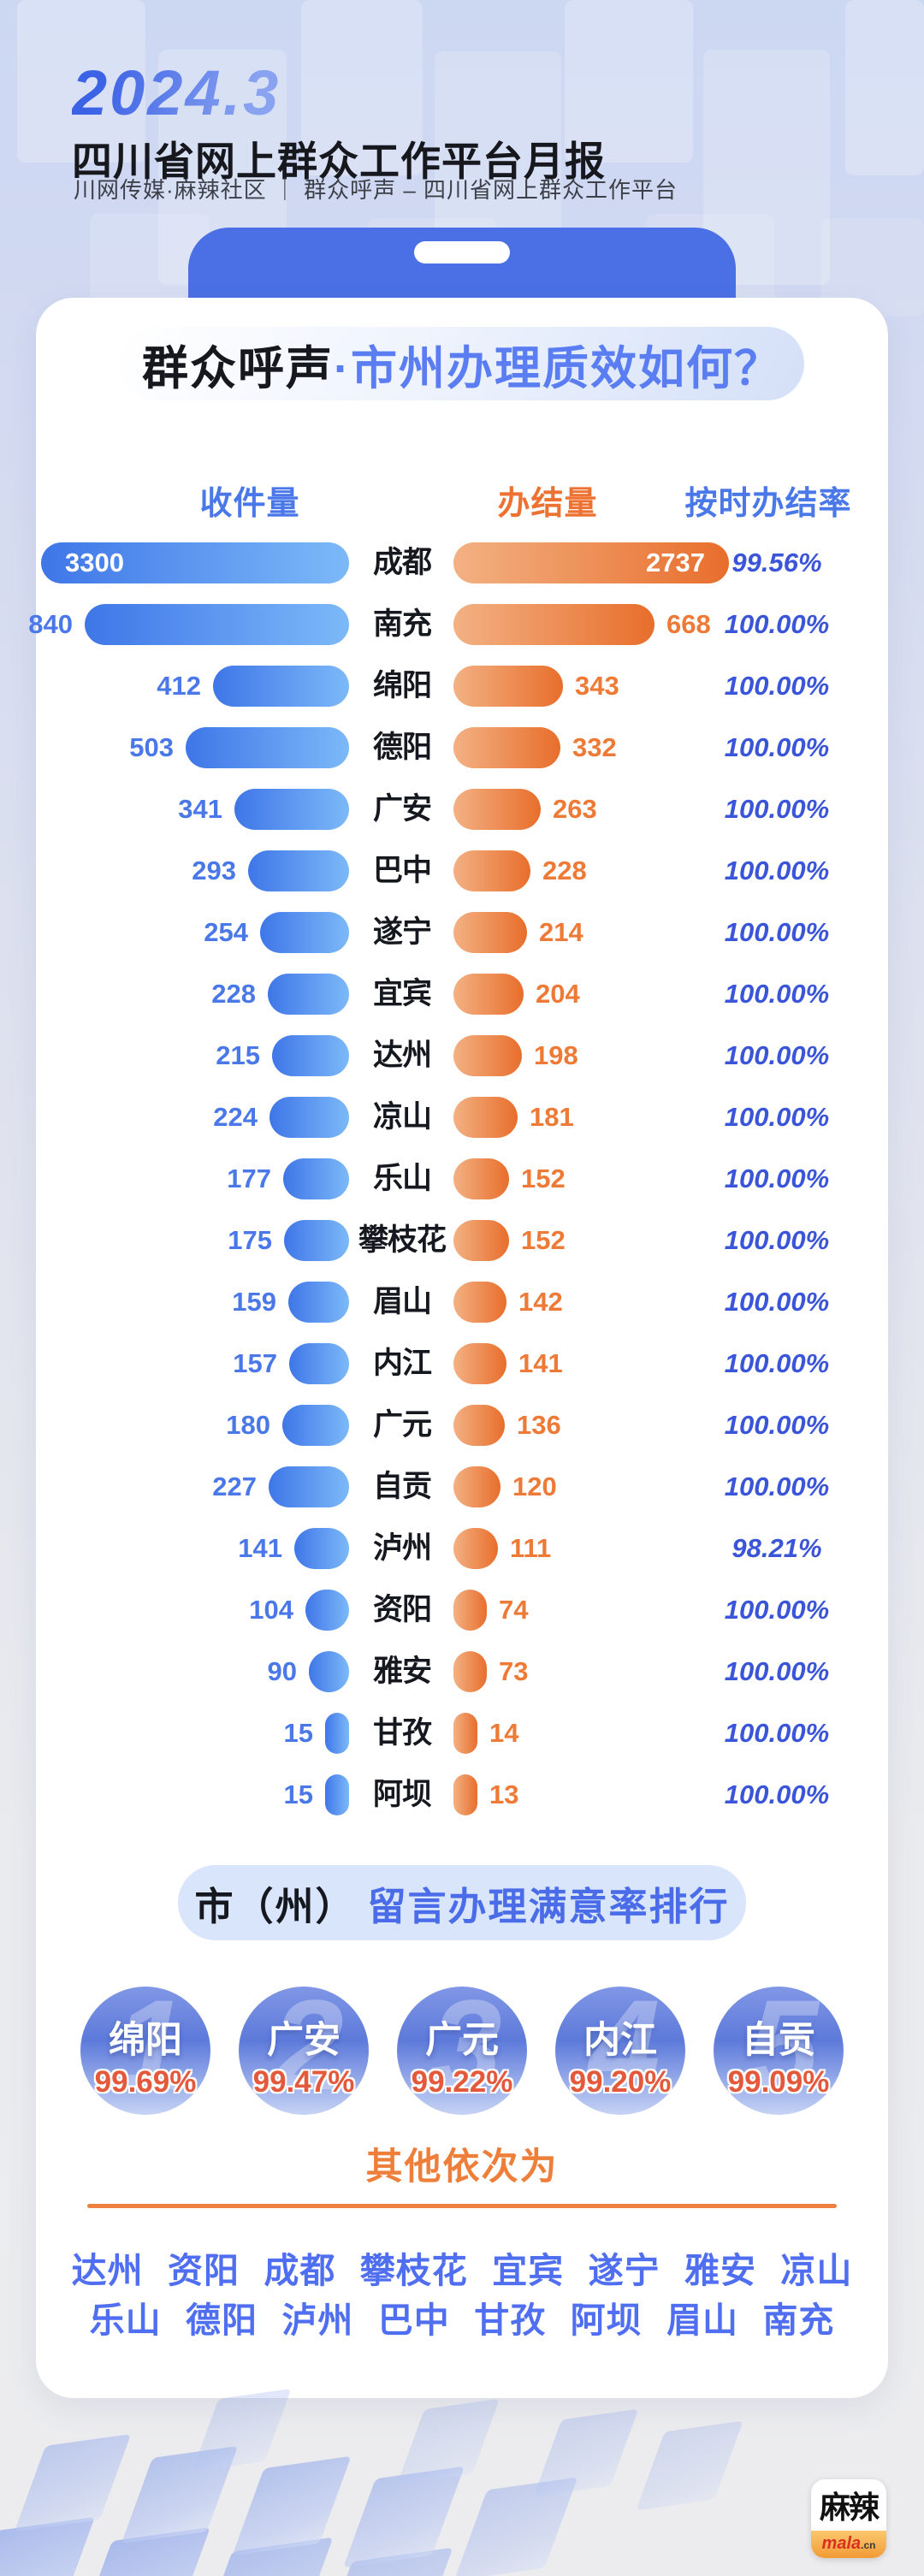  I want to click on completed-bar-track: 141, so click(591, 1363).